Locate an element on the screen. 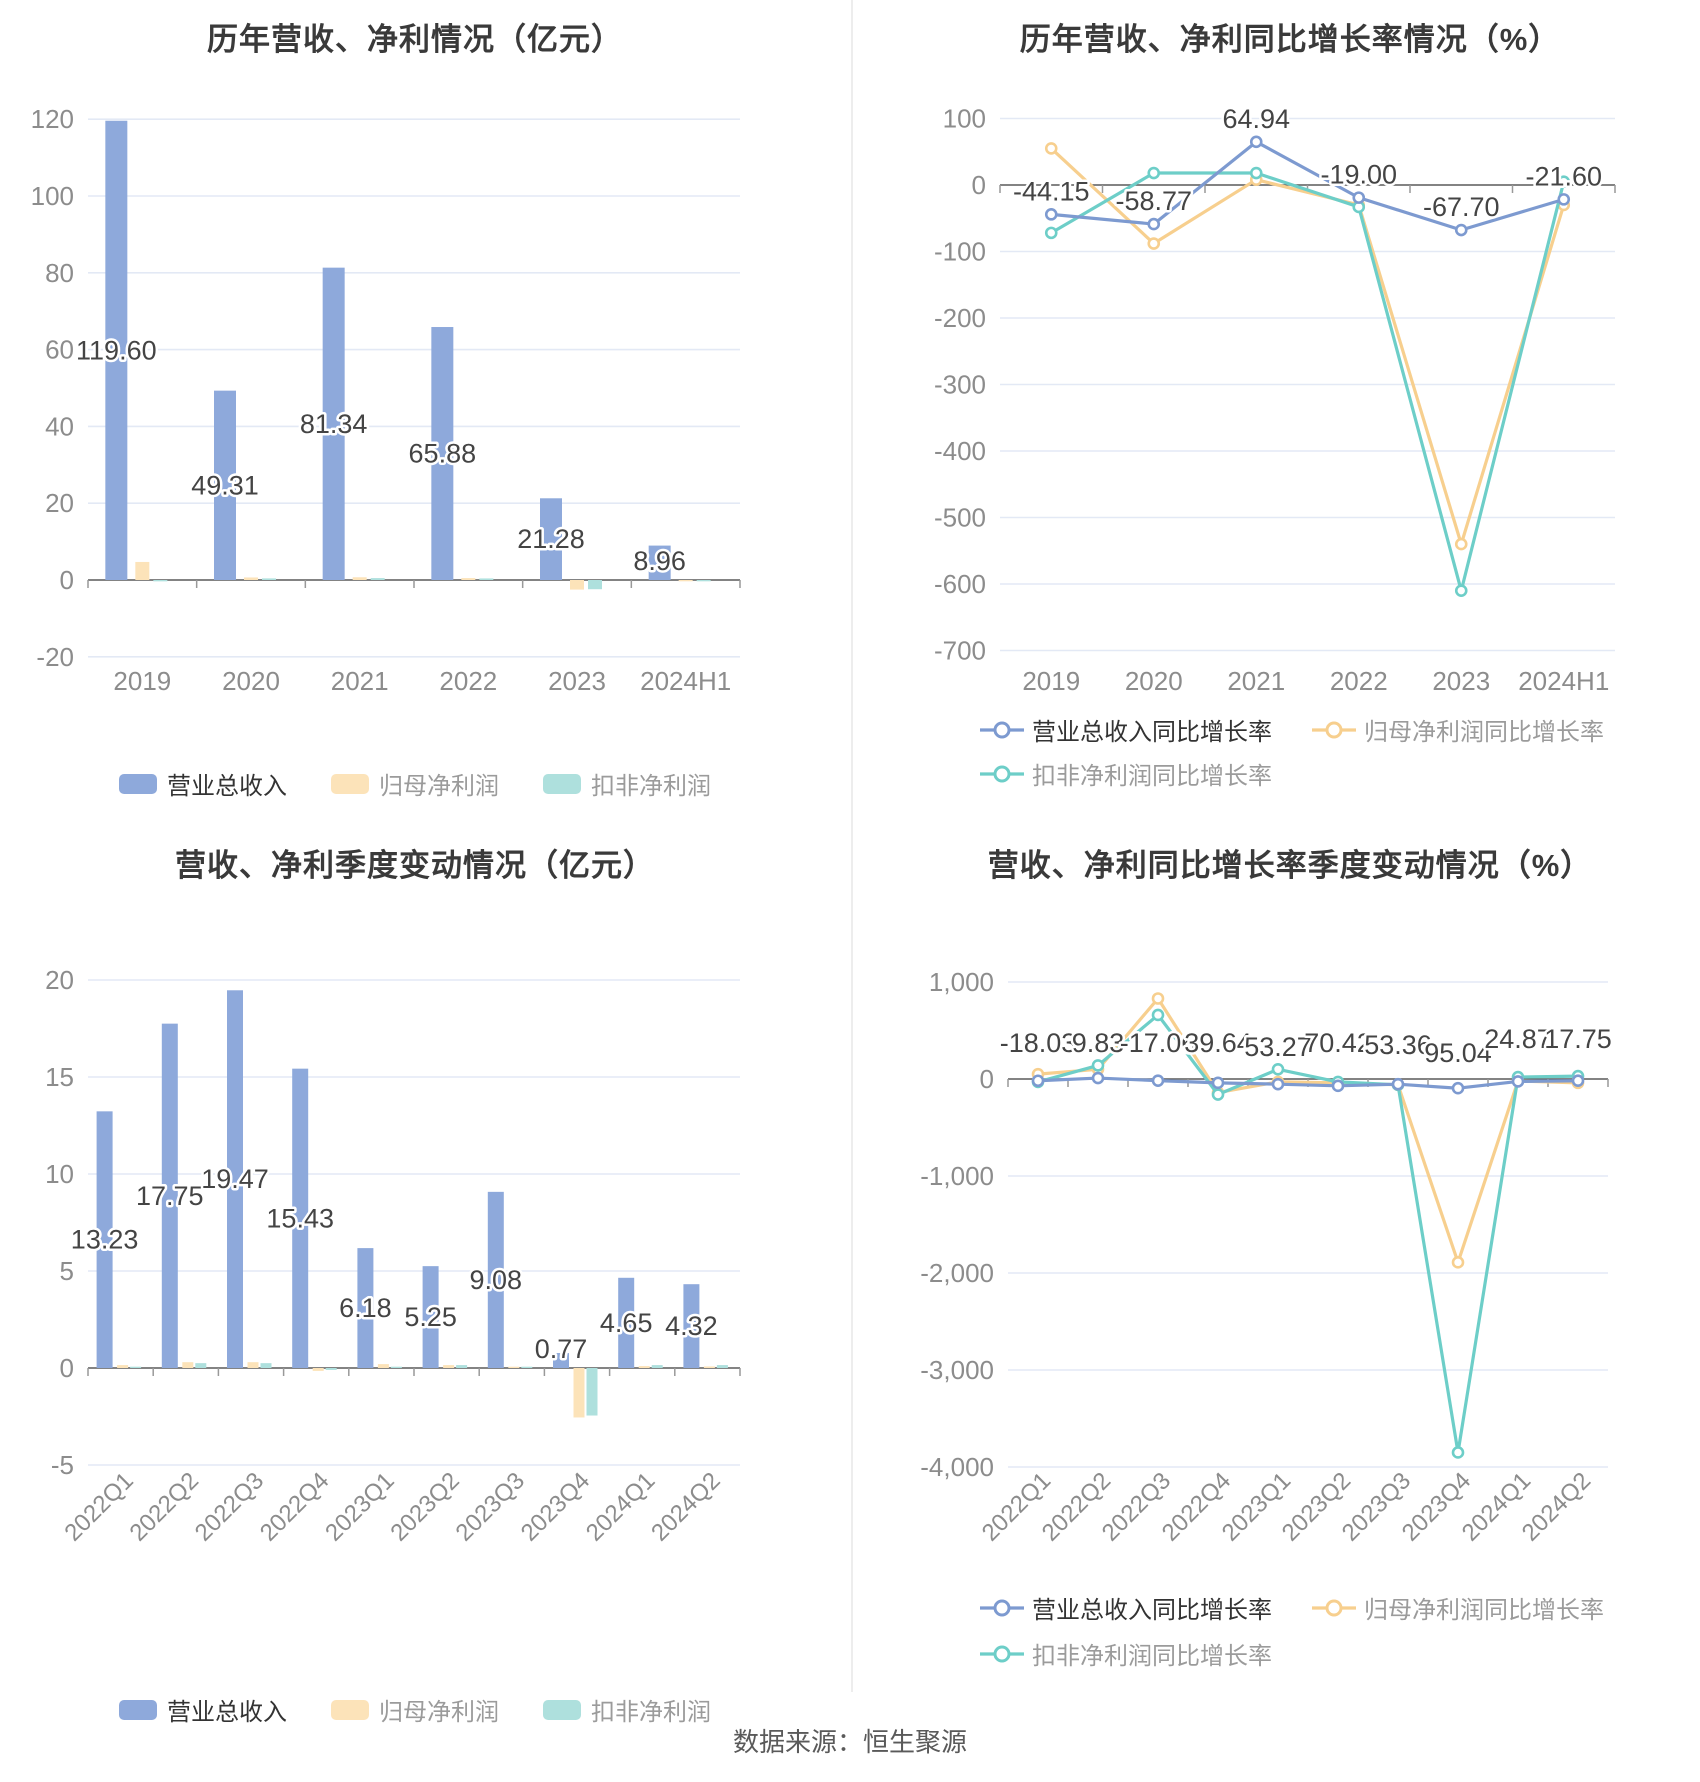 The width and height of the screenshot is (1700, 1782). svg-text: -58.77 is located at coordinates (1153, 201).